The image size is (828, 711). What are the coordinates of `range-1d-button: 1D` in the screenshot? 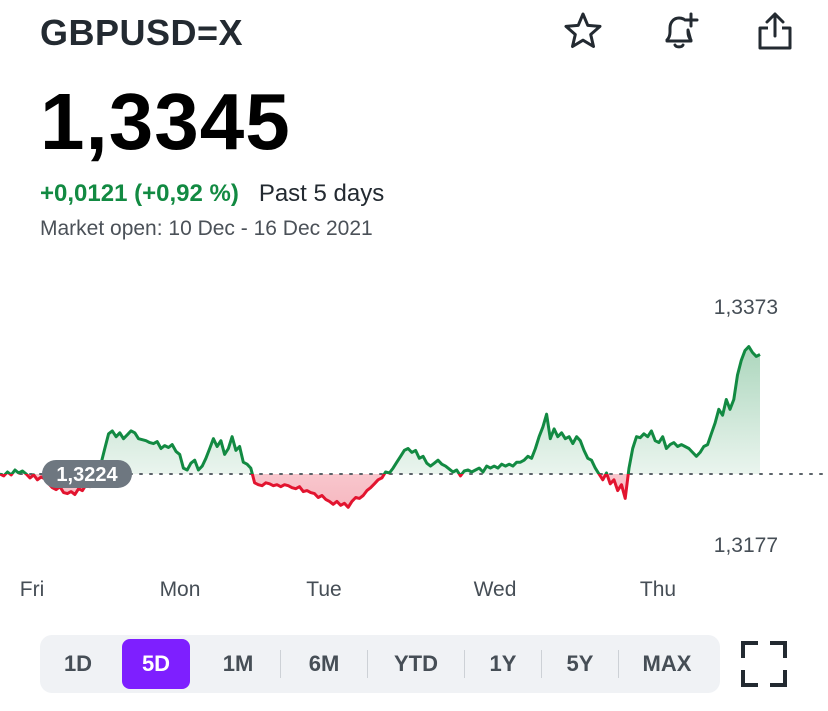 It's located at (78, 663).